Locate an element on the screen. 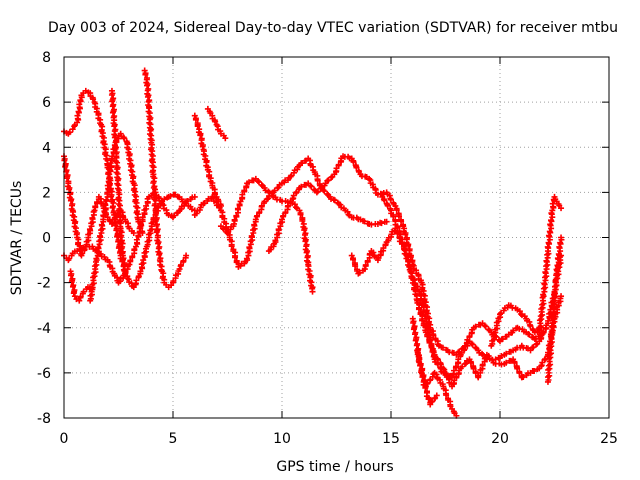 Image resolution: width=640 pixels, height=480 pixels. y-tick-label: -6 is located at coordinates (44, 374).